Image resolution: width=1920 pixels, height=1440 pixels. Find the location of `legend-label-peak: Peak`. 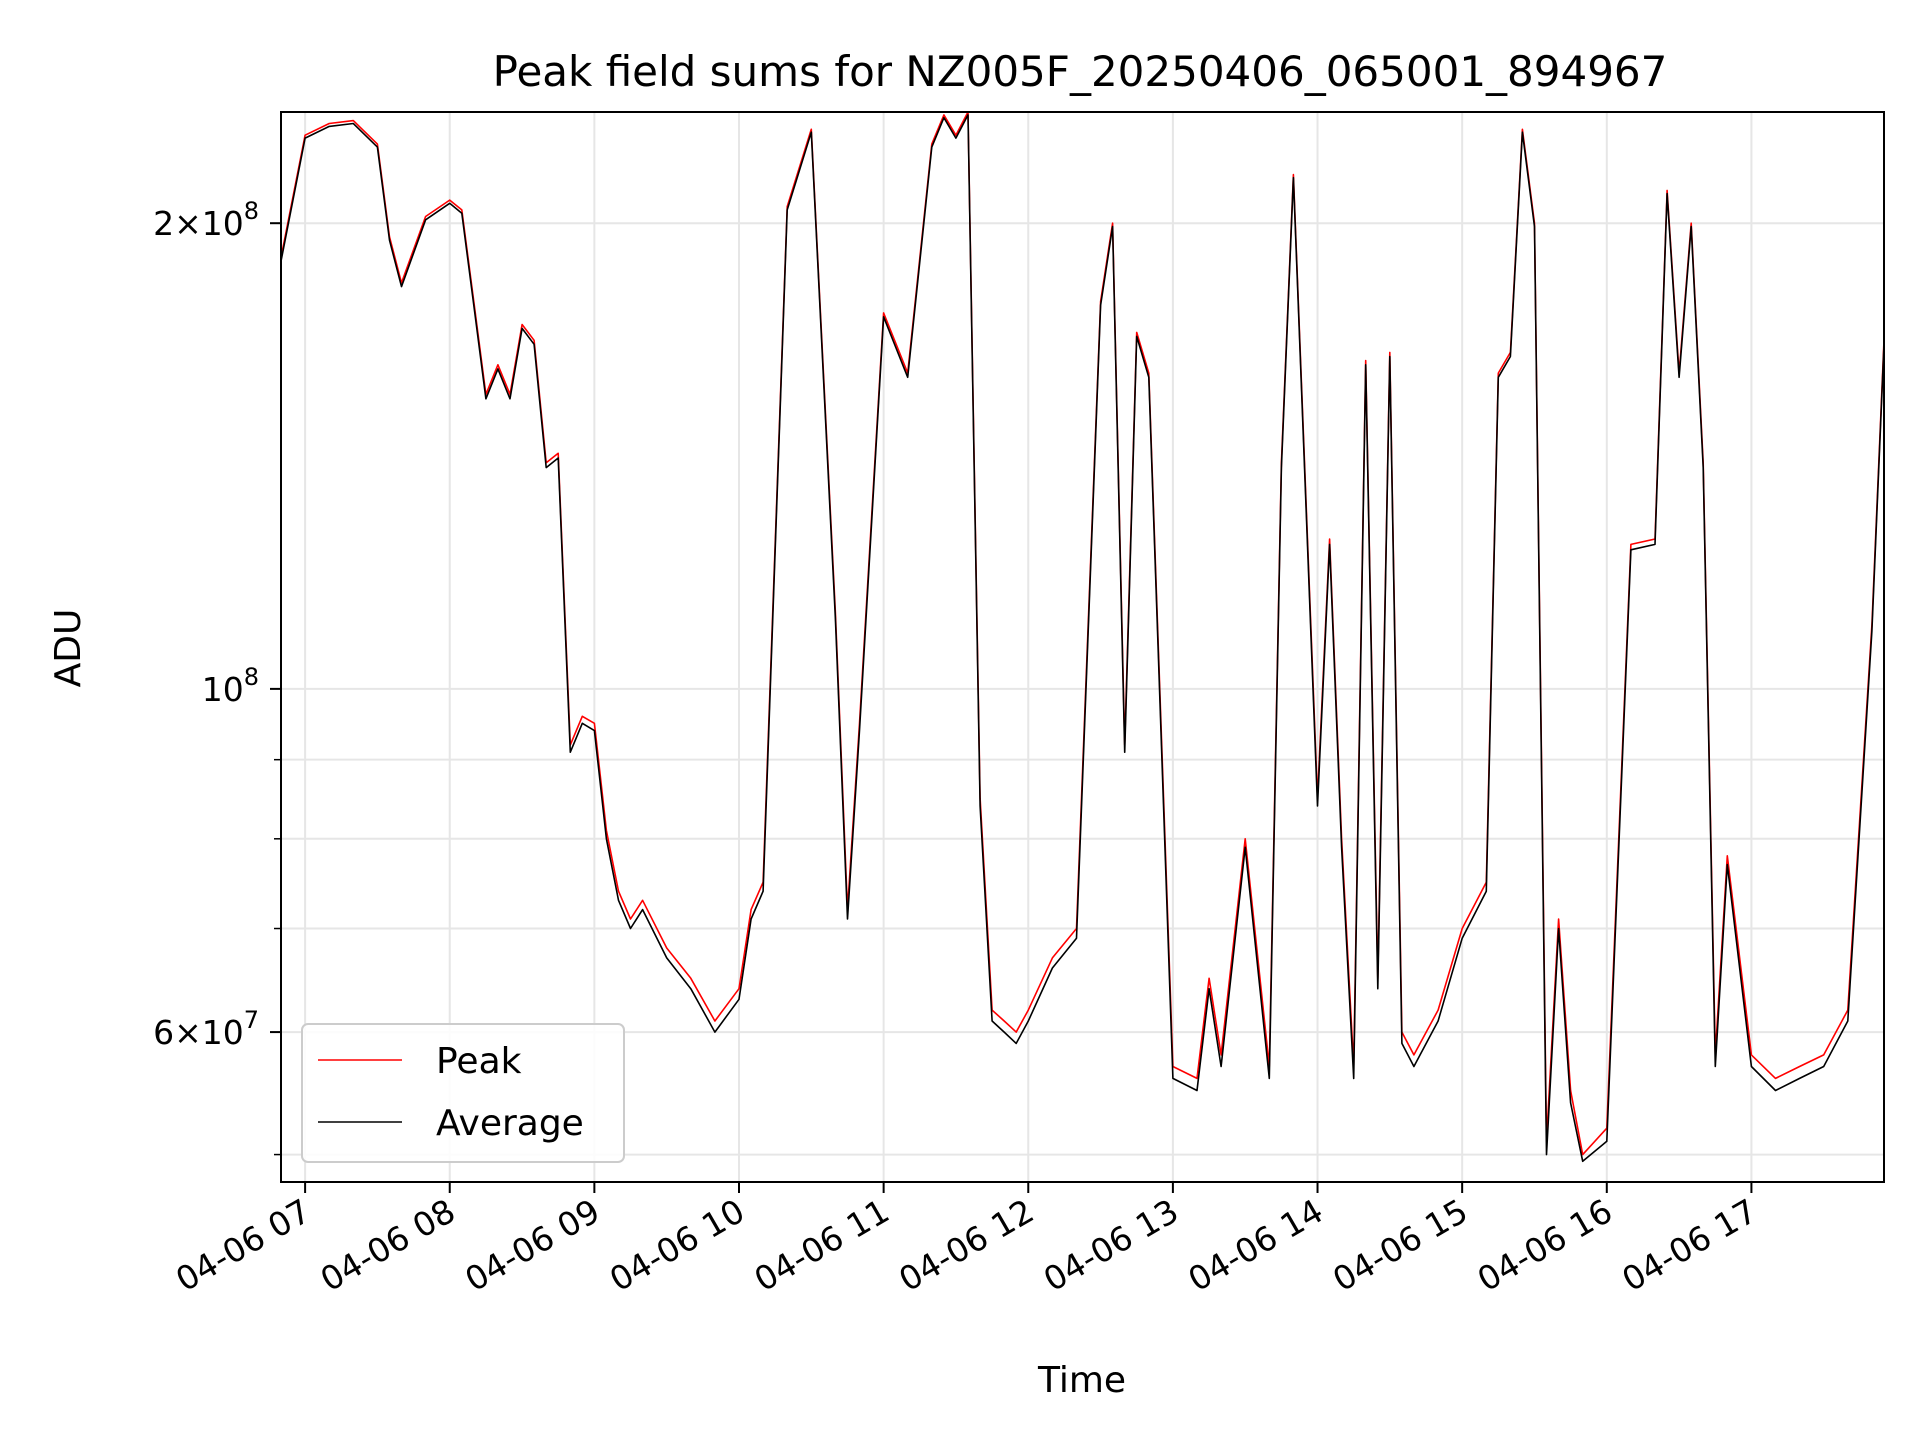

legend-label-peak: Peak is located at coordinates (479, 1061).